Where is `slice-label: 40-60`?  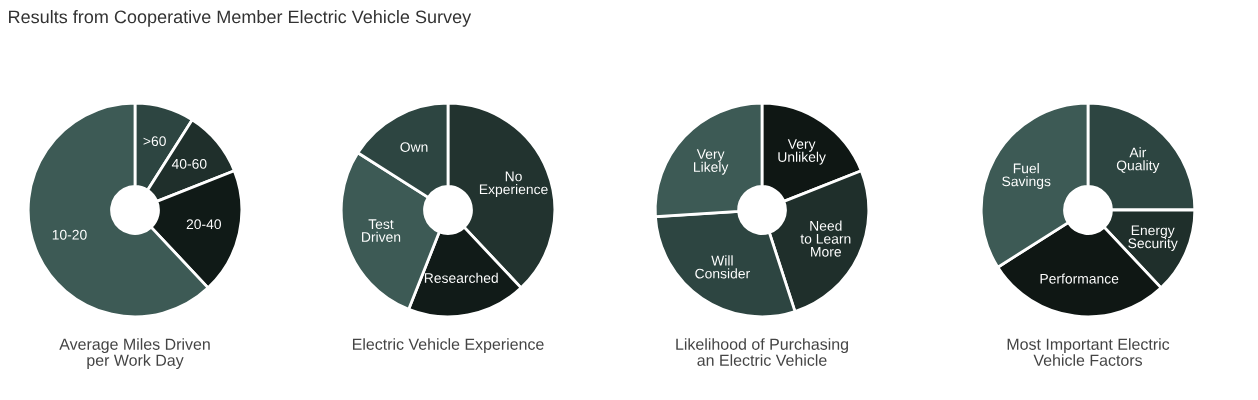
slice-label: 40-60 is located at coordinates (189, 163).